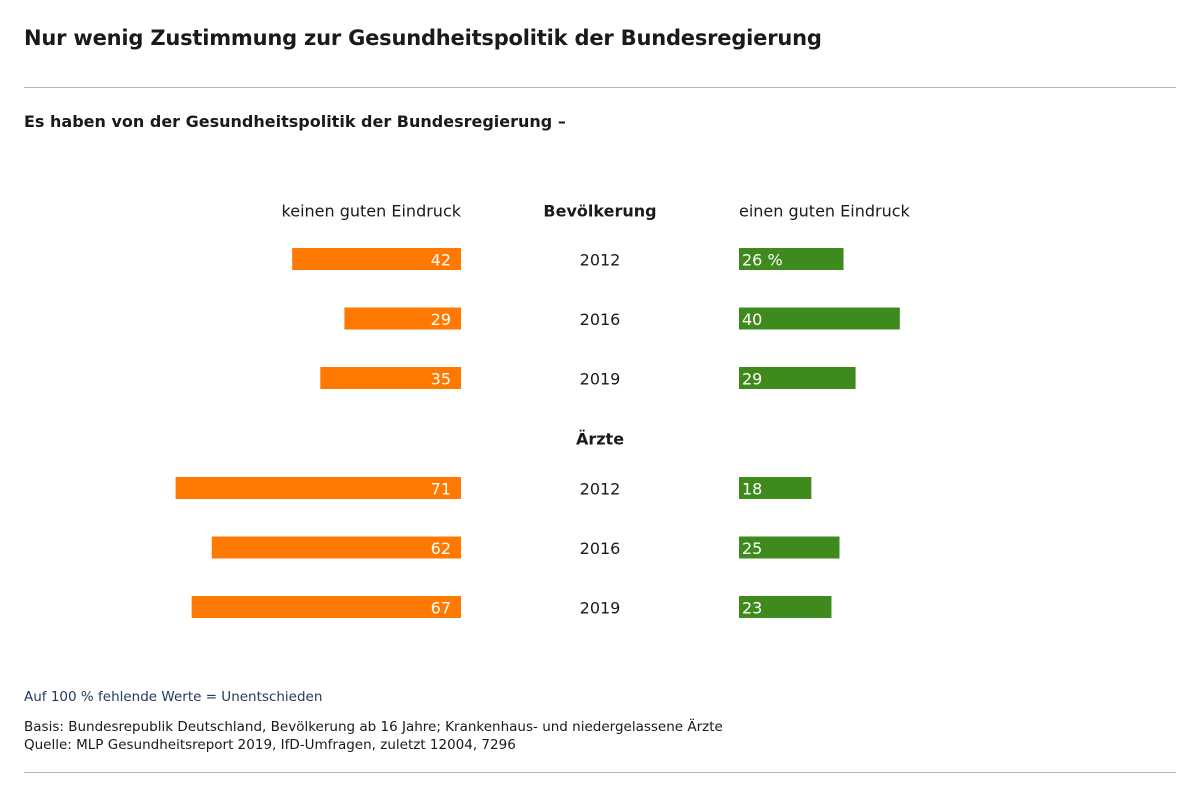 The image size is (1200, 800). Describe the element at coordinates (600, 439) in the screenshot. I see `group-label-aerzte: Ärzte` at that location.